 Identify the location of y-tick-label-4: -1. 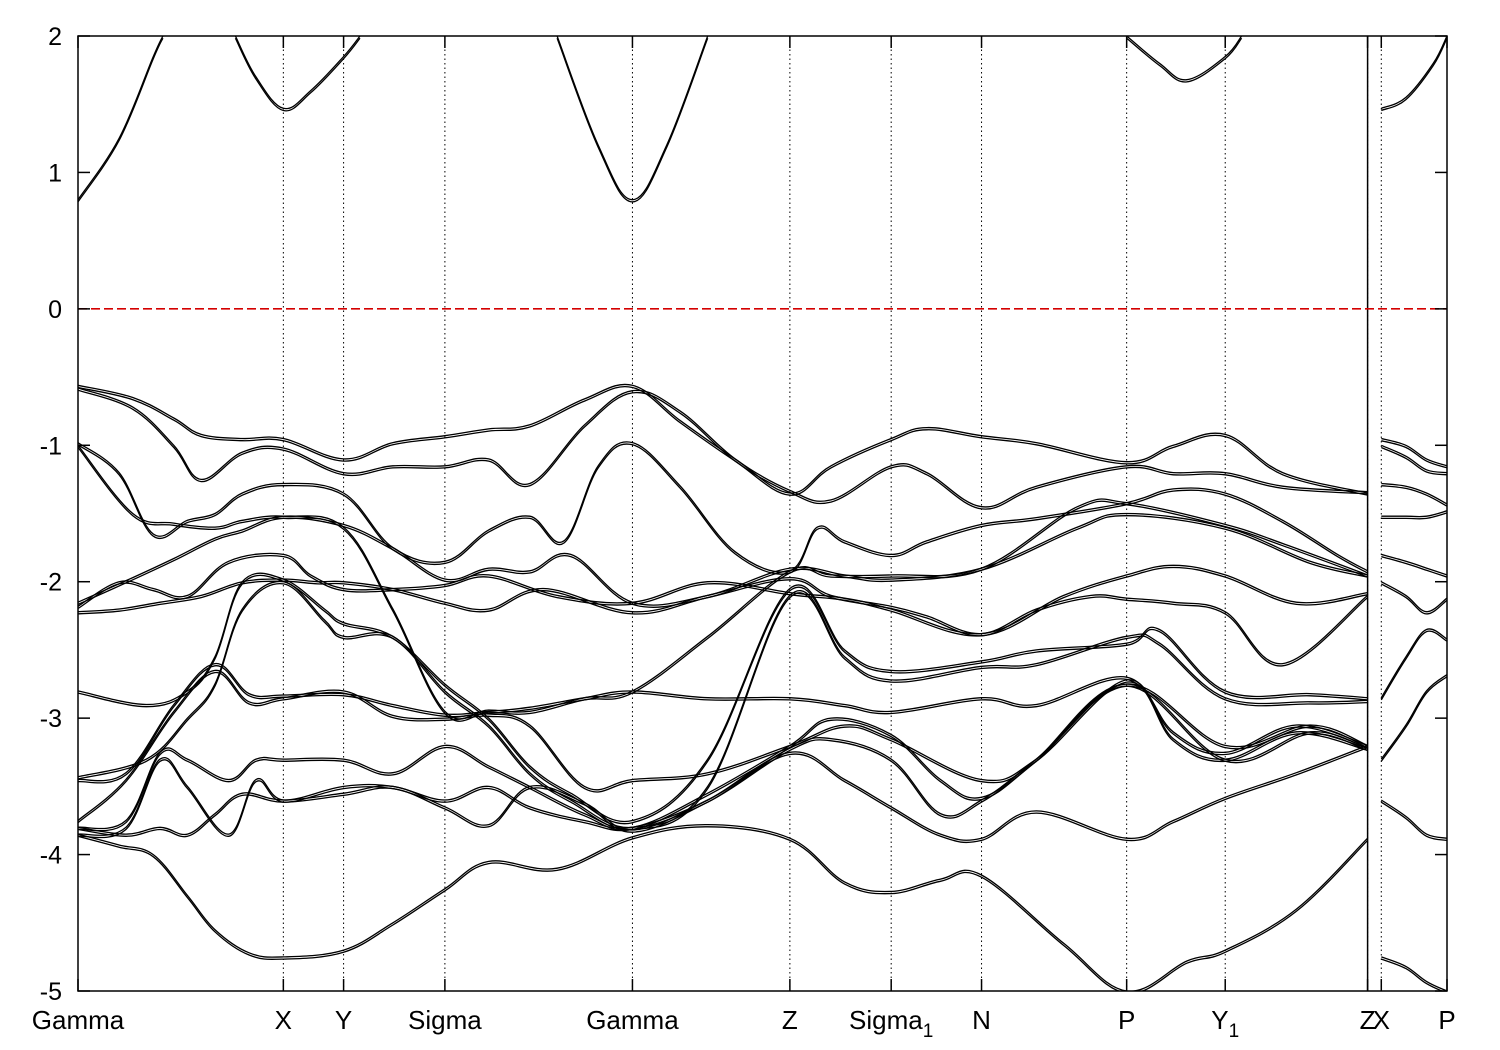
(51, 446).